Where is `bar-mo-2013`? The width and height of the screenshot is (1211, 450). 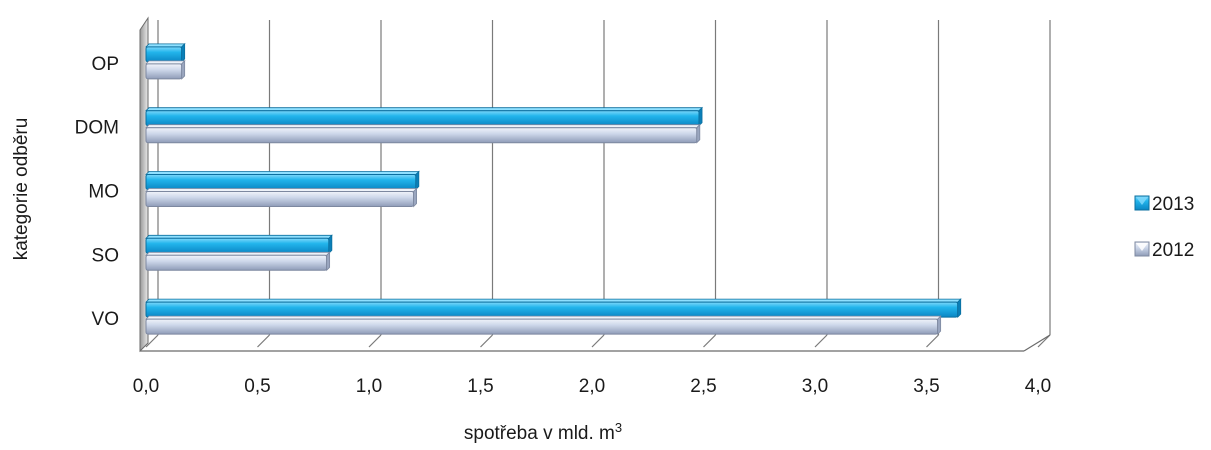
bar-mo-2013 is located at coordinates (282, 180).